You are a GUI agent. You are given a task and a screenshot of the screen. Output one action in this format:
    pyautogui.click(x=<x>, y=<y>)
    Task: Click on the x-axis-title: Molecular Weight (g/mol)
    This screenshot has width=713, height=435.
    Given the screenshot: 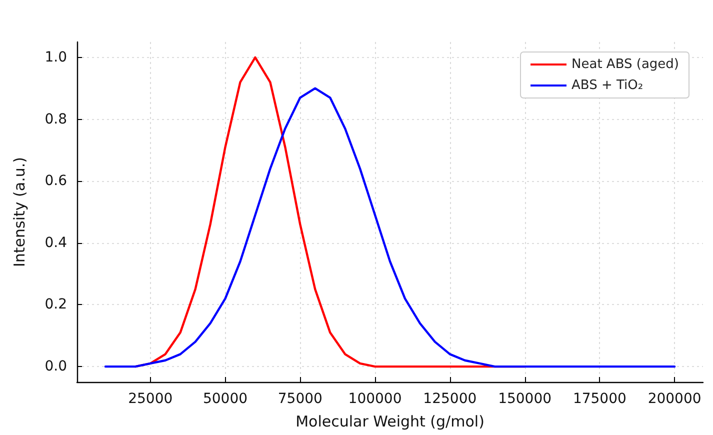 What is the action you would take?
    pyautogui.click(x=390, y=421)
    